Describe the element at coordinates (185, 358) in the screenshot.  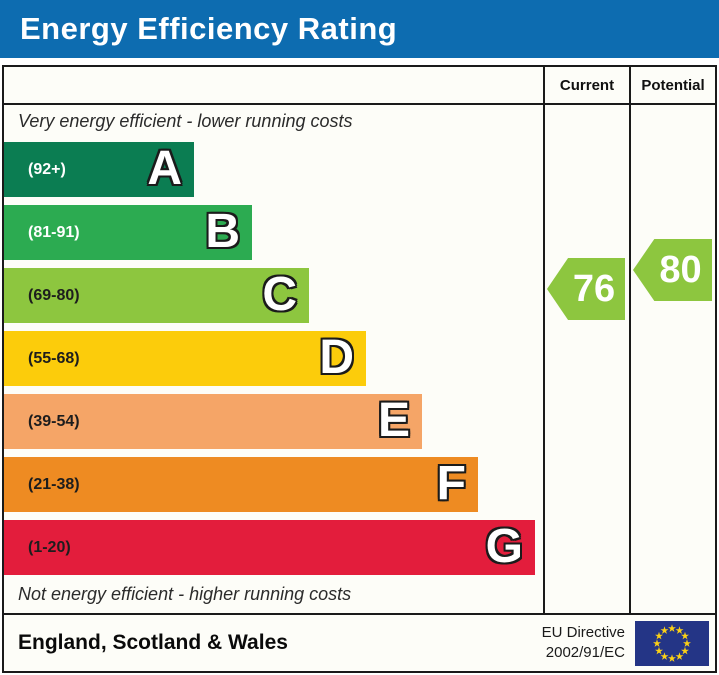
I see `band-d: (55-68) D` at that location.